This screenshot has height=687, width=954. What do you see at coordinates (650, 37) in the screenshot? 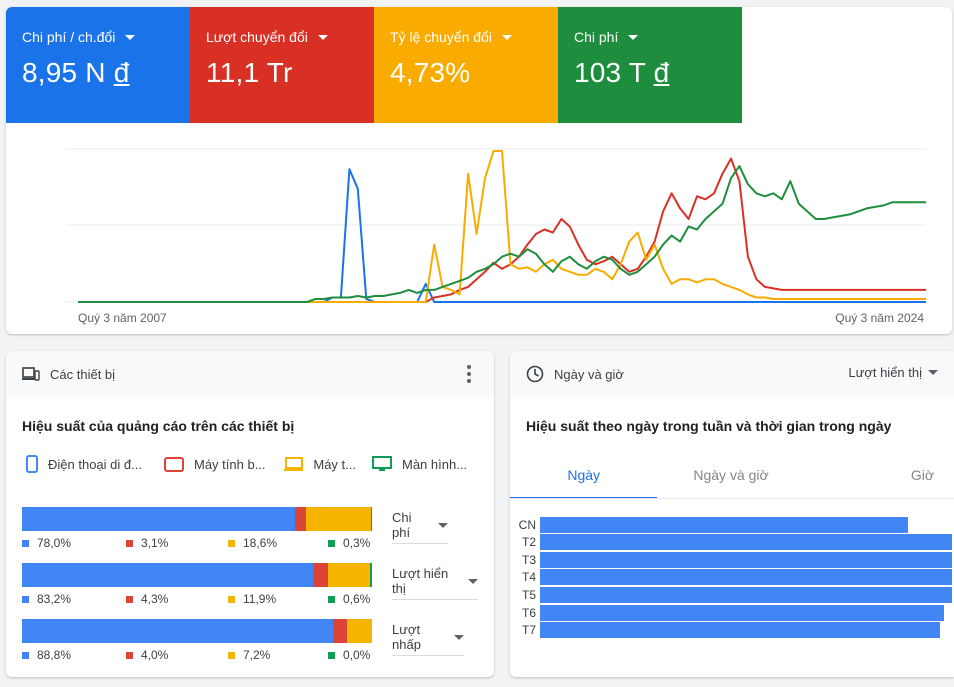
I see `metric-label: Chi phí` at bounding box center [650, 37].